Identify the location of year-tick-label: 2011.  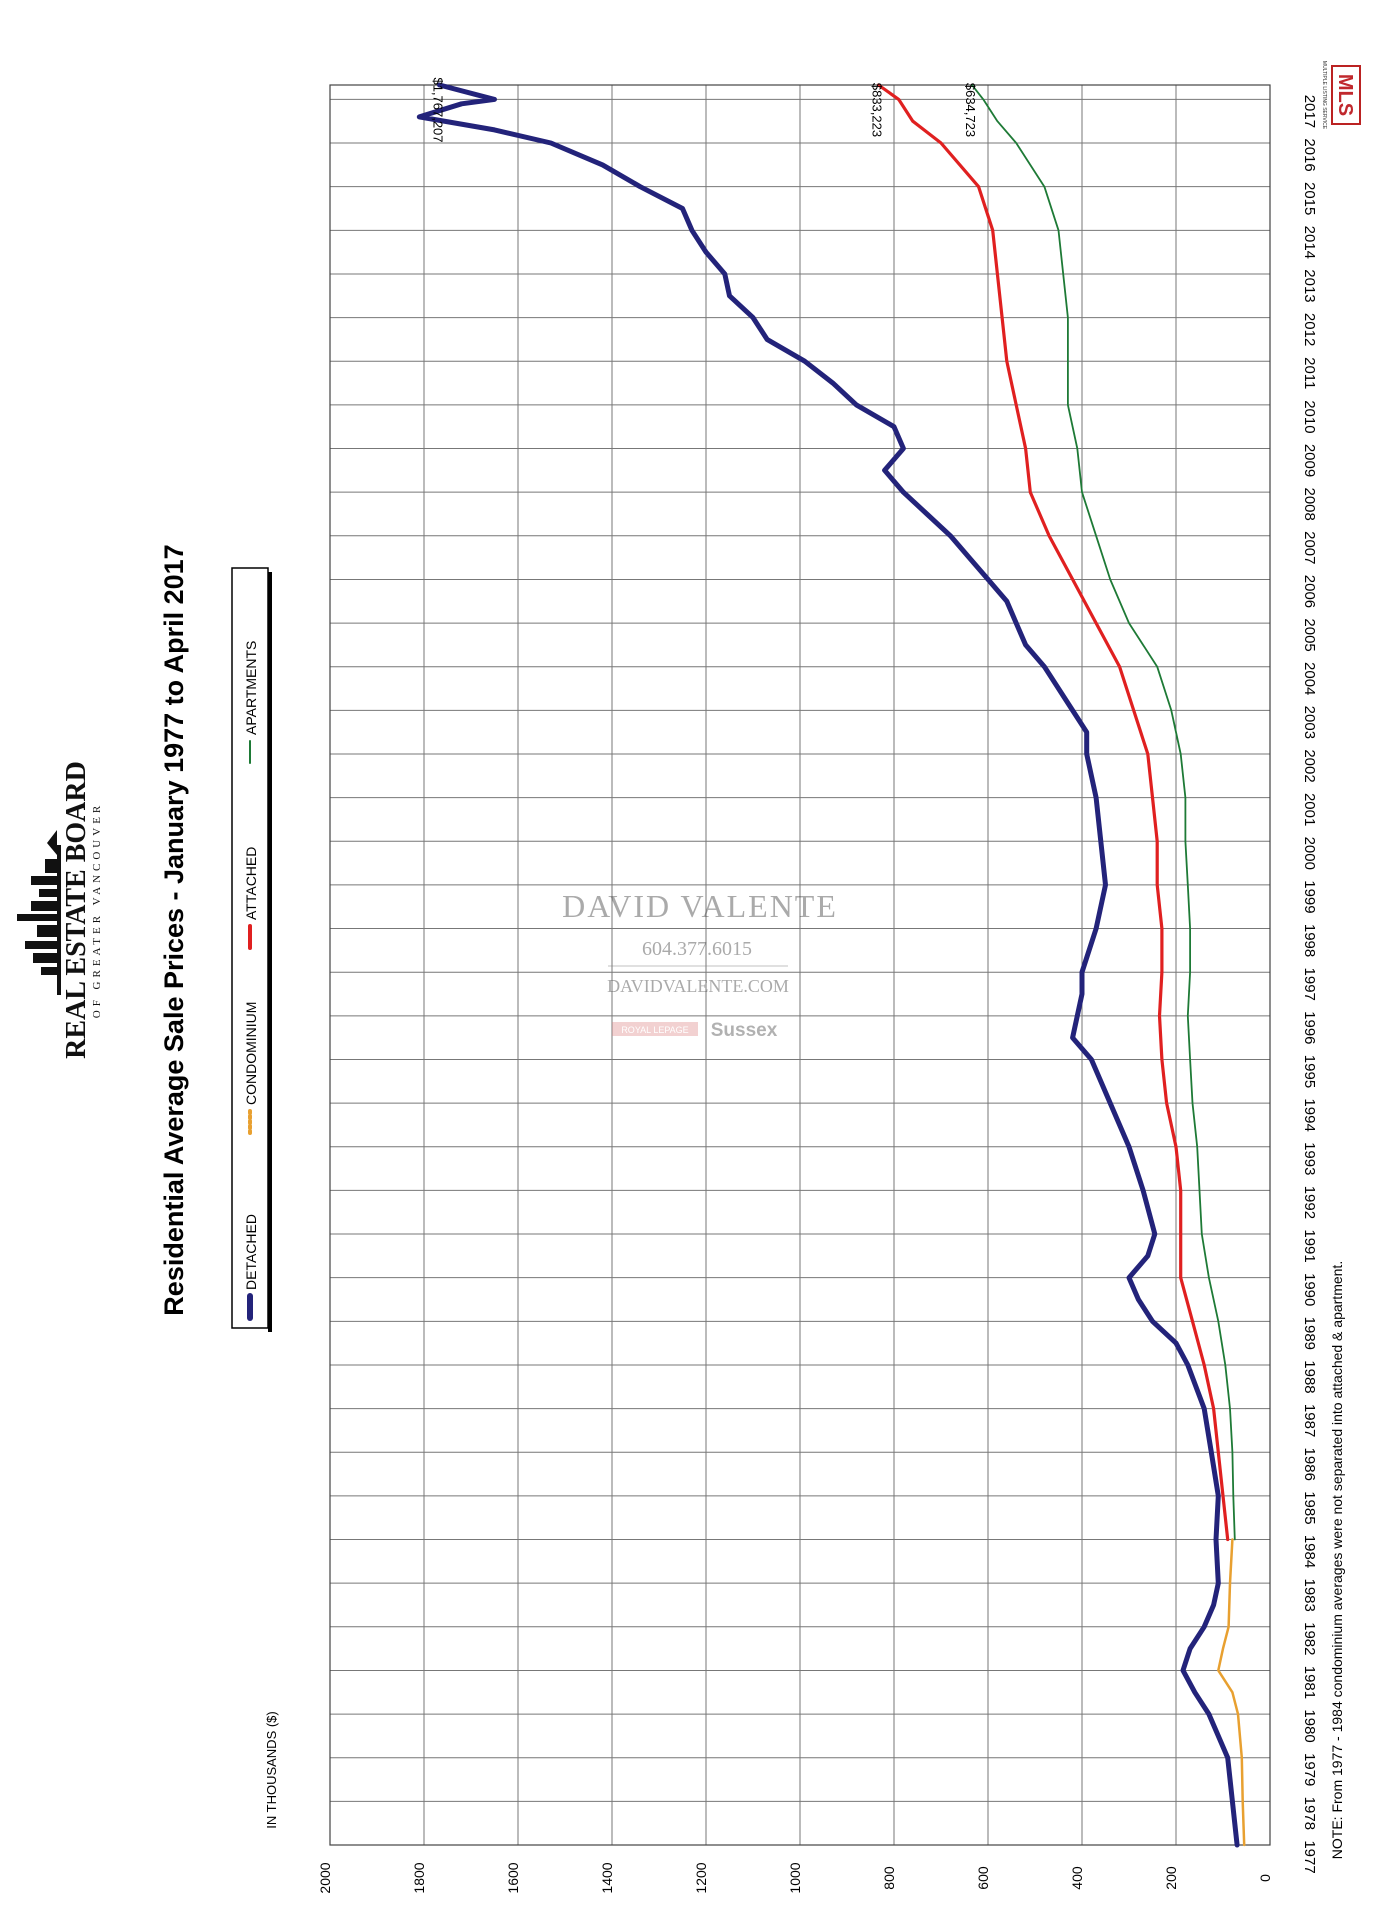
(1309, 373).